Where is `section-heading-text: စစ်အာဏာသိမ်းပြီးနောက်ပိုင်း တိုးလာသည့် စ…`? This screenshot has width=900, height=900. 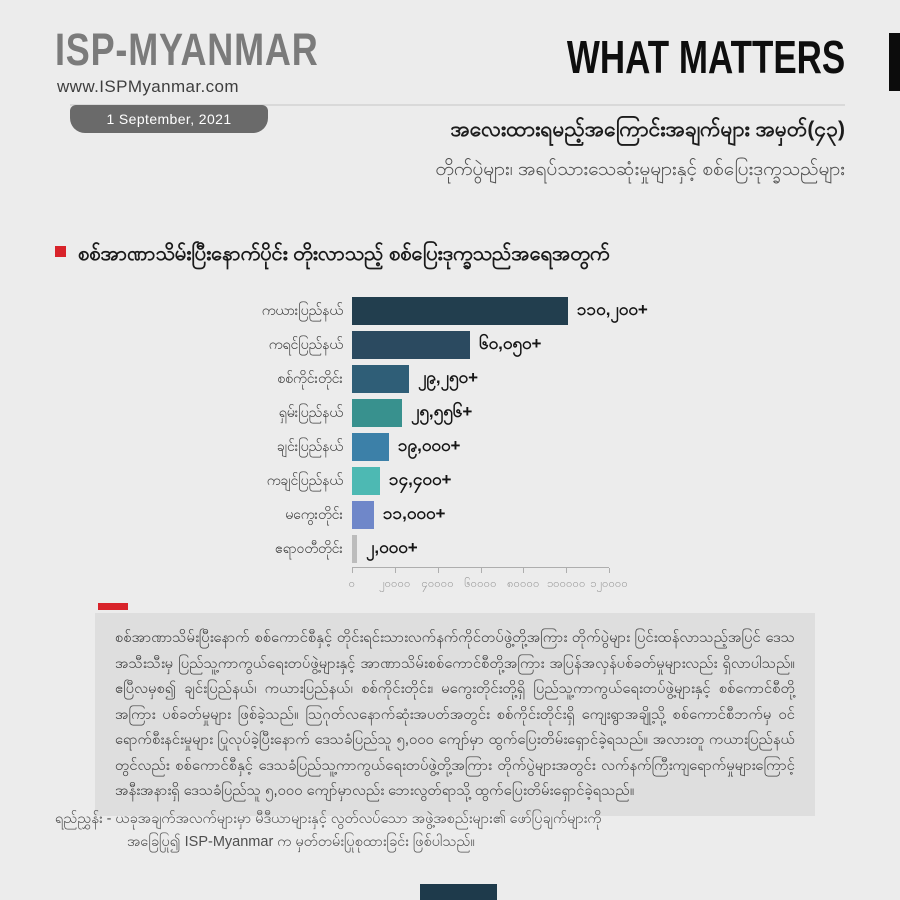
section-heading-text: စစ်အာဏာသိမ်းပြီးနောက်ပိုင်း တိုးလာသည့် စ… is located at coordinates (344, 254).